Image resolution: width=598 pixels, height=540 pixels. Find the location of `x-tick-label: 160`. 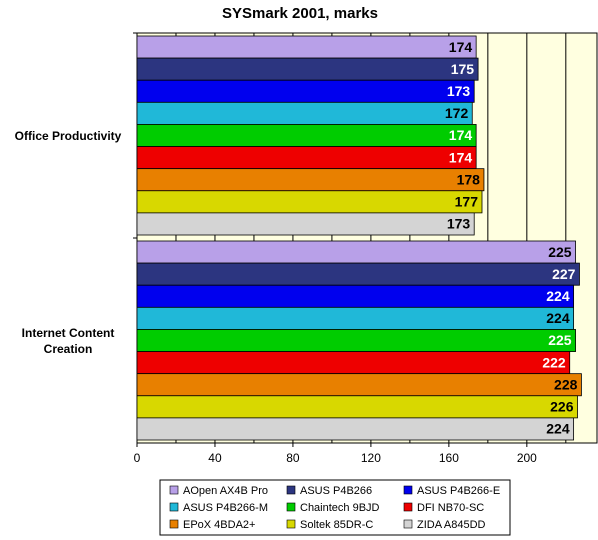

x-tick-label: 160 is located at coordinates (449, 458).